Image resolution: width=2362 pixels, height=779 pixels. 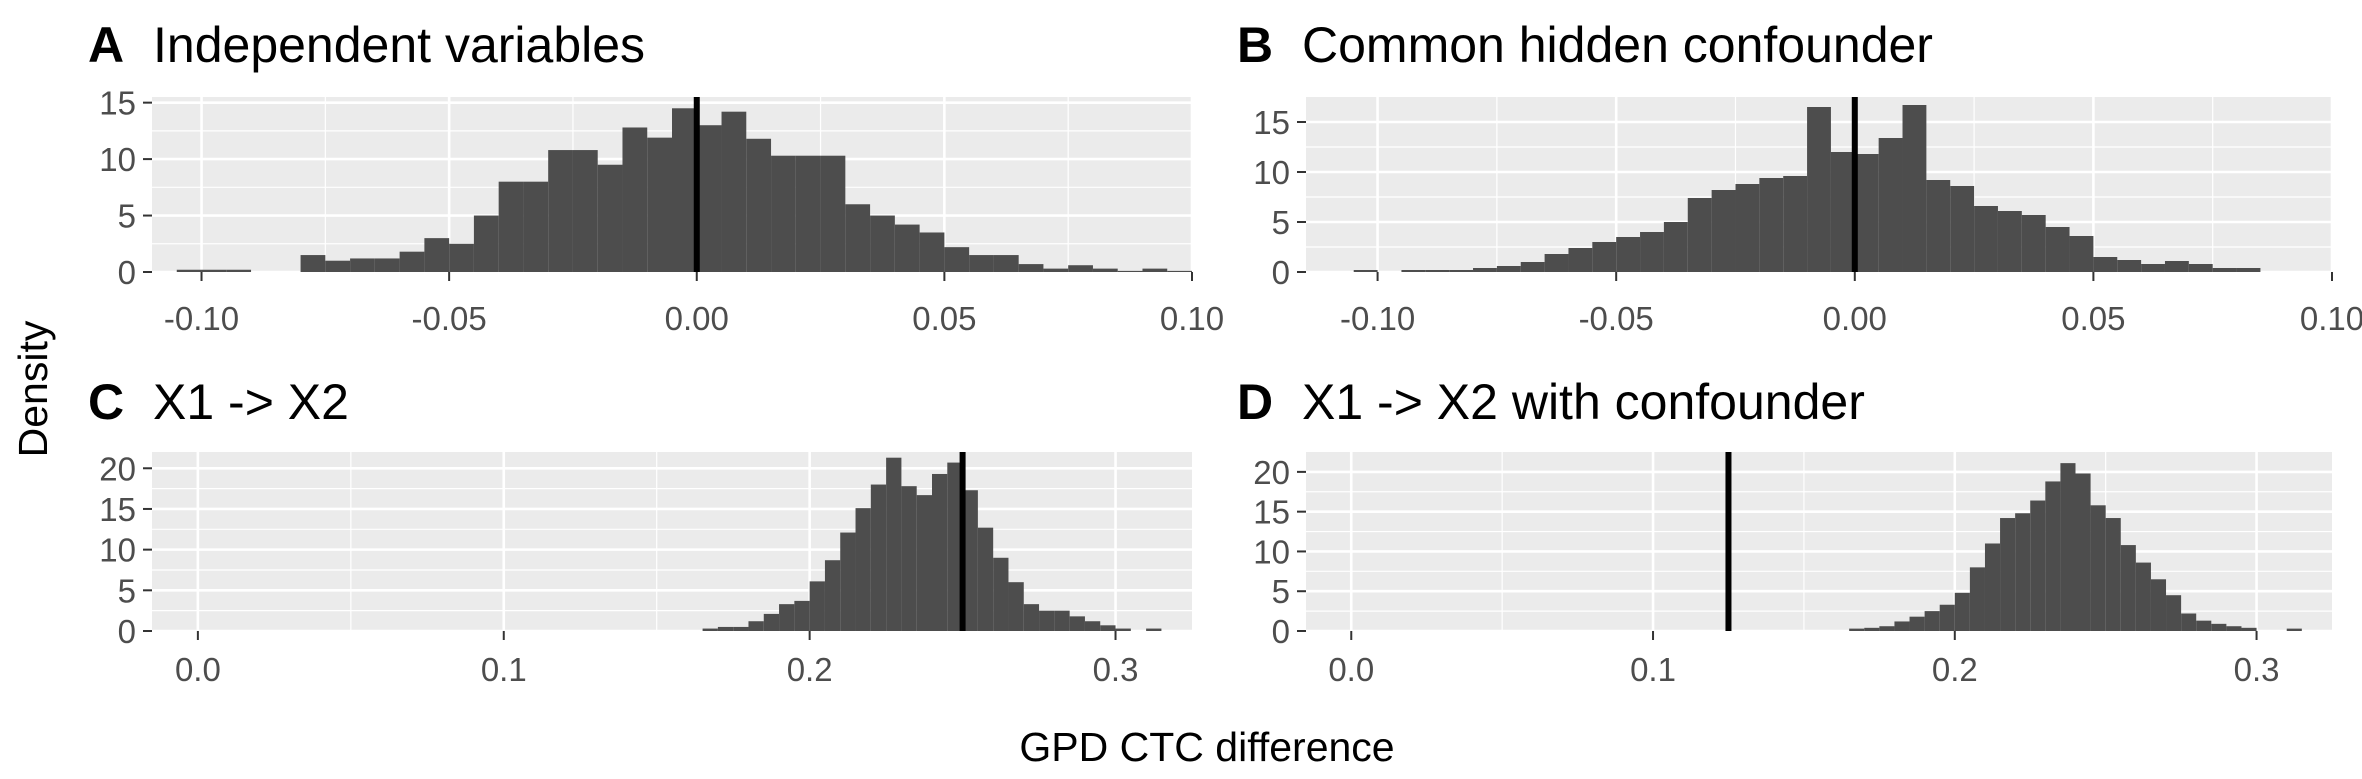 I want to click on x-tick-label: 0.10, so click(x=1192, y=318).